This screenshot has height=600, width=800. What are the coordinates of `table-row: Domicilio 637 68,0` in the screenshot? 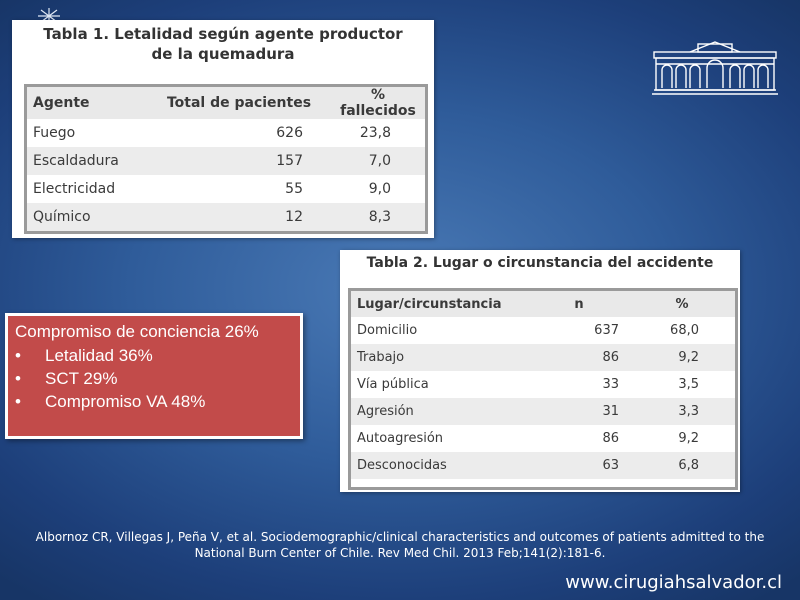 It's located at (543, 330).